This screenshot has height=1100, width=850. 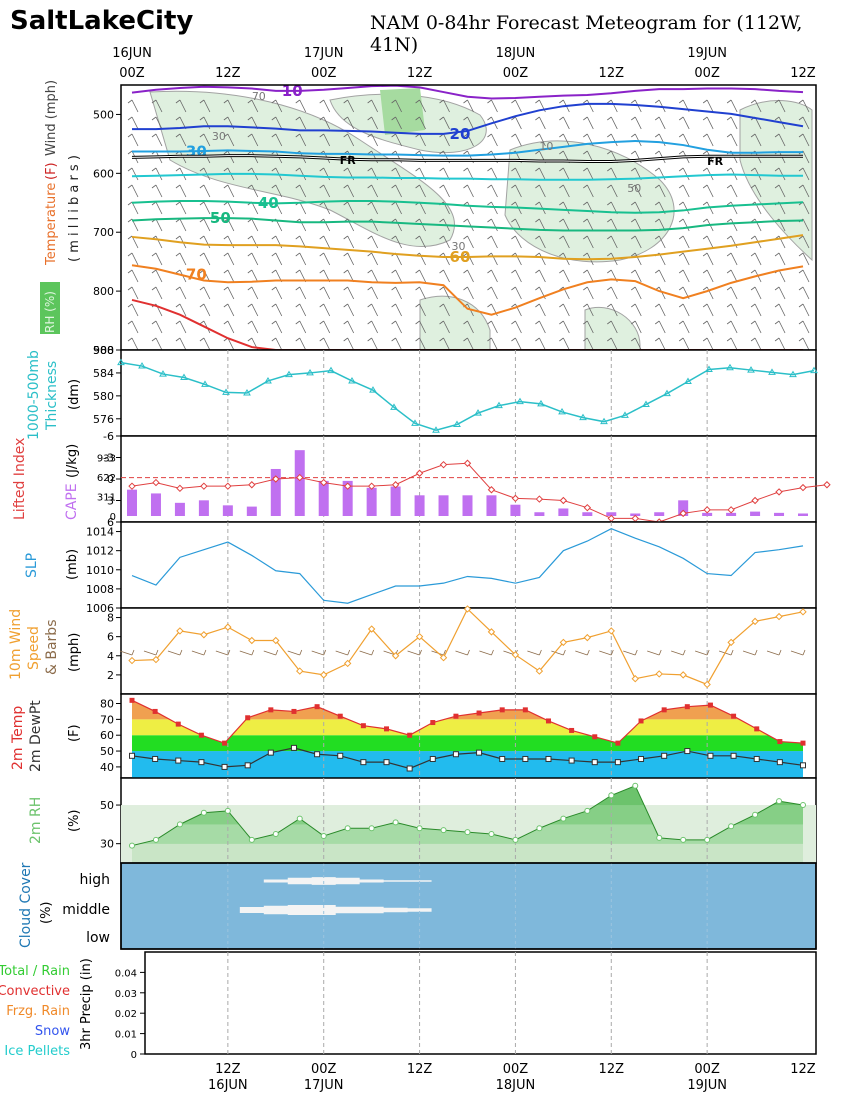 What do you see at coordinates (126, 1035) in the screenshot?
I see `y-tick-label: 0.01` at bounding box center [126, 1035].